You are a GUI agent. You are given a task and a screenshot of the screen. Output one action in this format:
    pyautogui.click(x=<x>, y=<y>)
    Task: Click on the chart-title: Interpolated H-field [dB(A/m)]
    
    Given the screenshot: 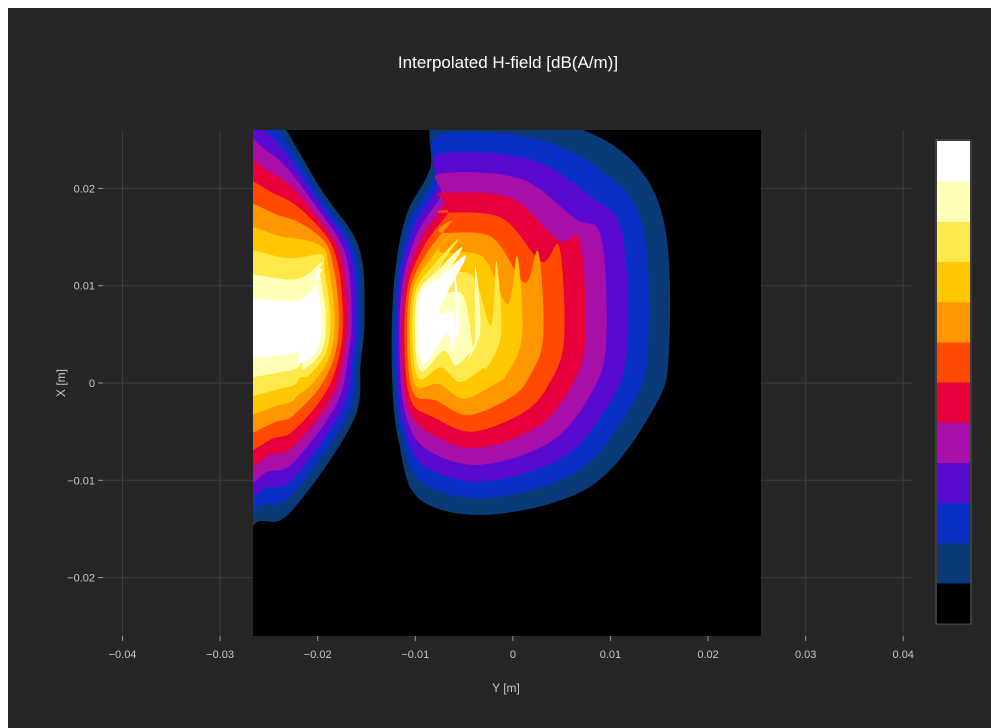 What is the action you would take?
    pyautogui.click(x=508, y=62)
    